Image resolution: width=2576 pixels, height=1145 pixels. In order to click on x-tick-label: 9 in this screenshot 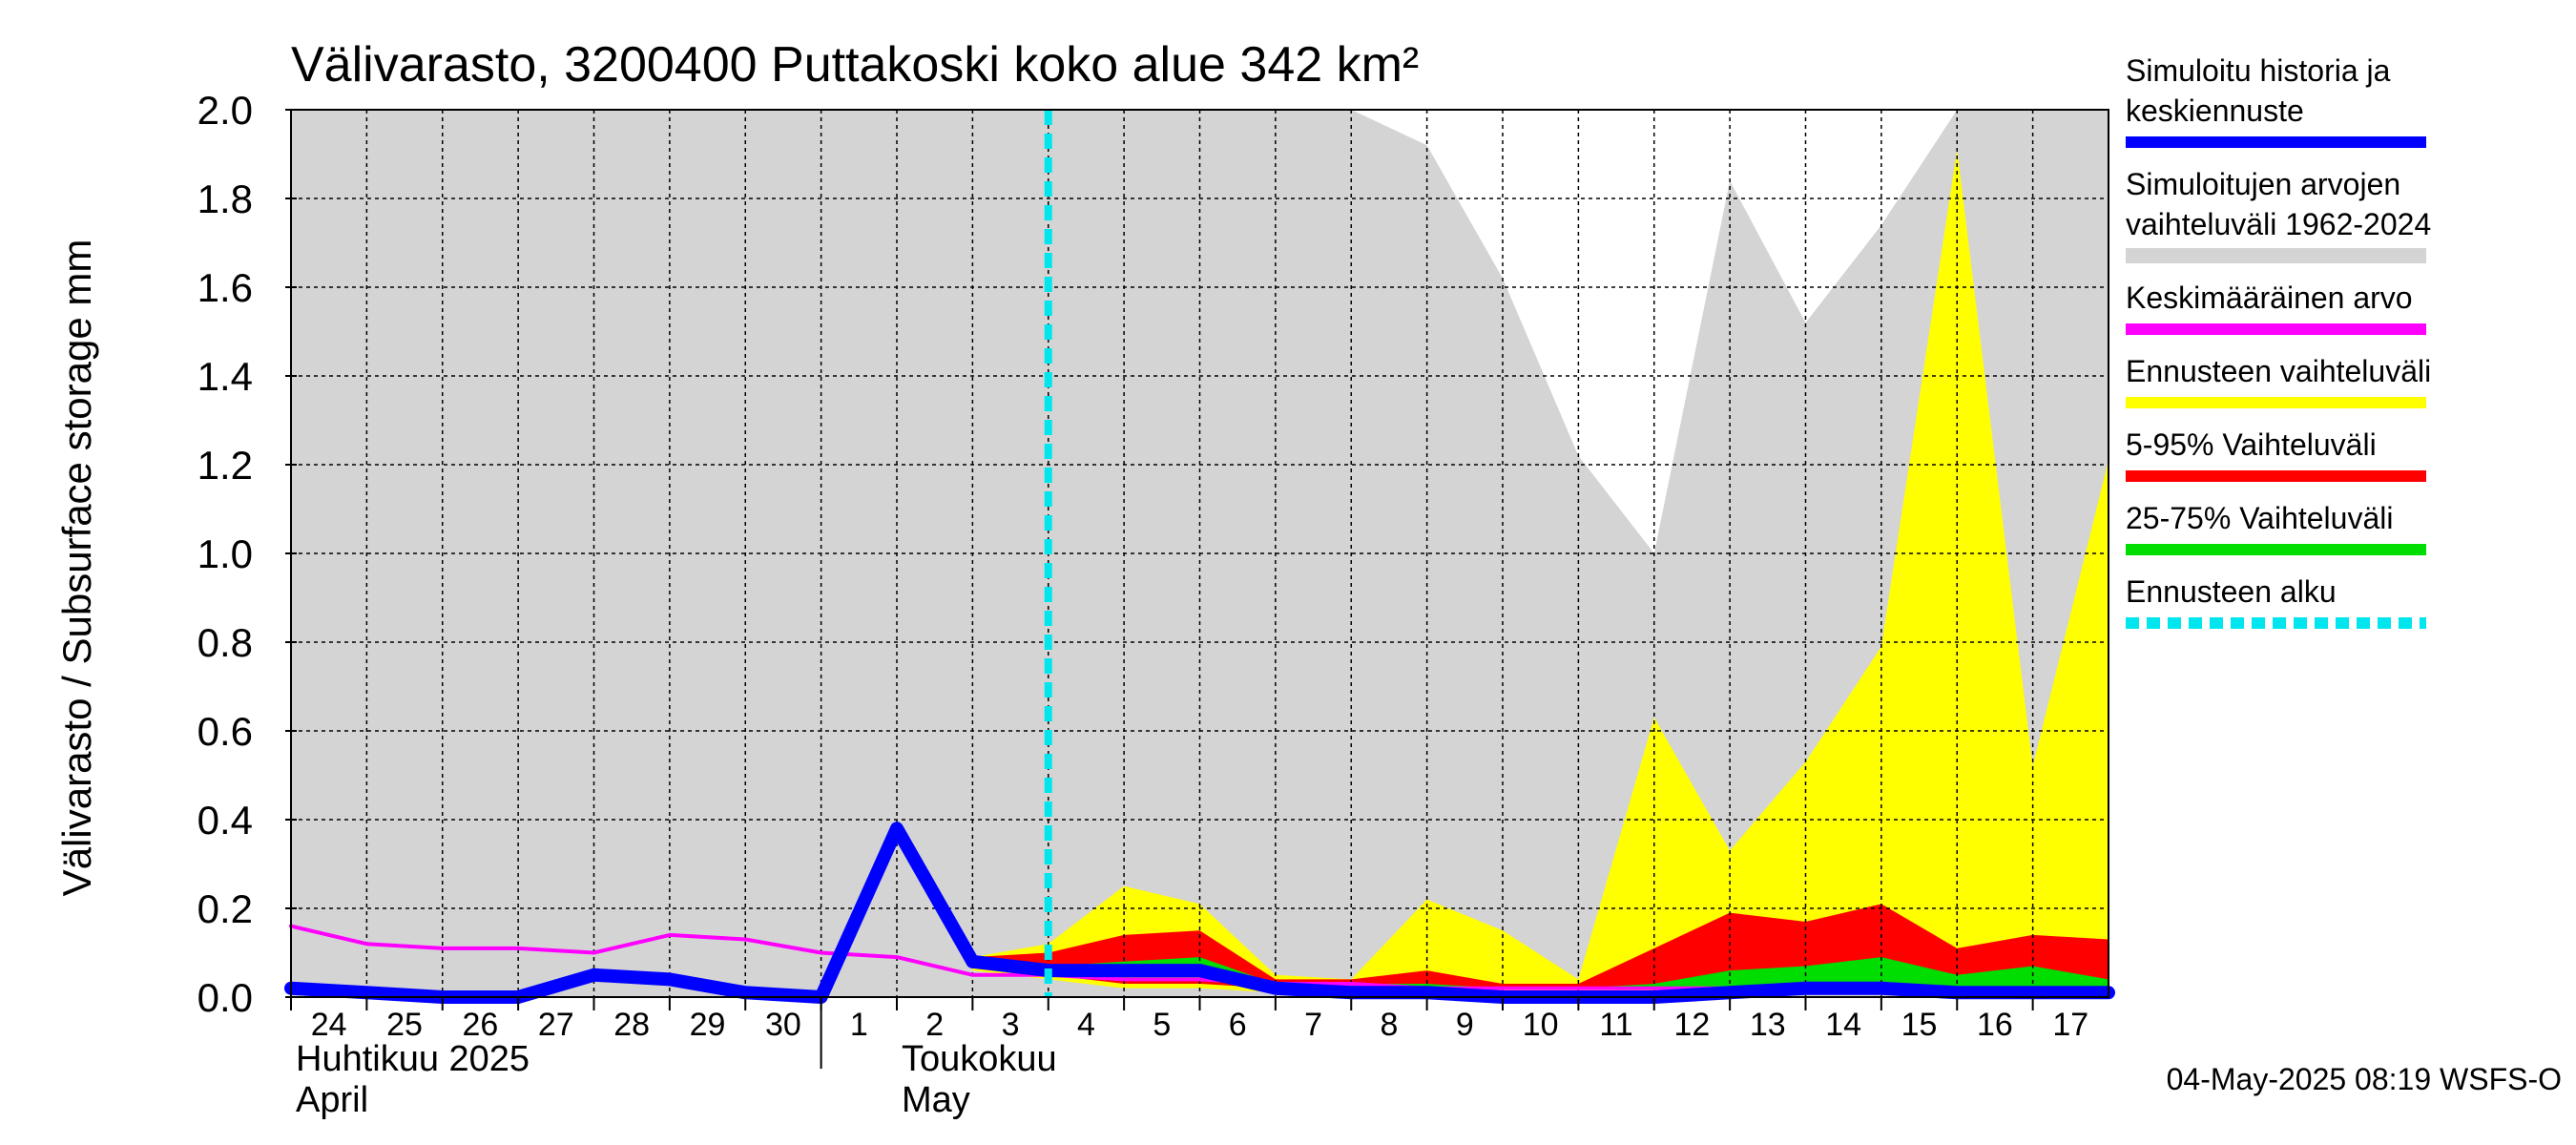, I will do `click(1465, 1025)`.